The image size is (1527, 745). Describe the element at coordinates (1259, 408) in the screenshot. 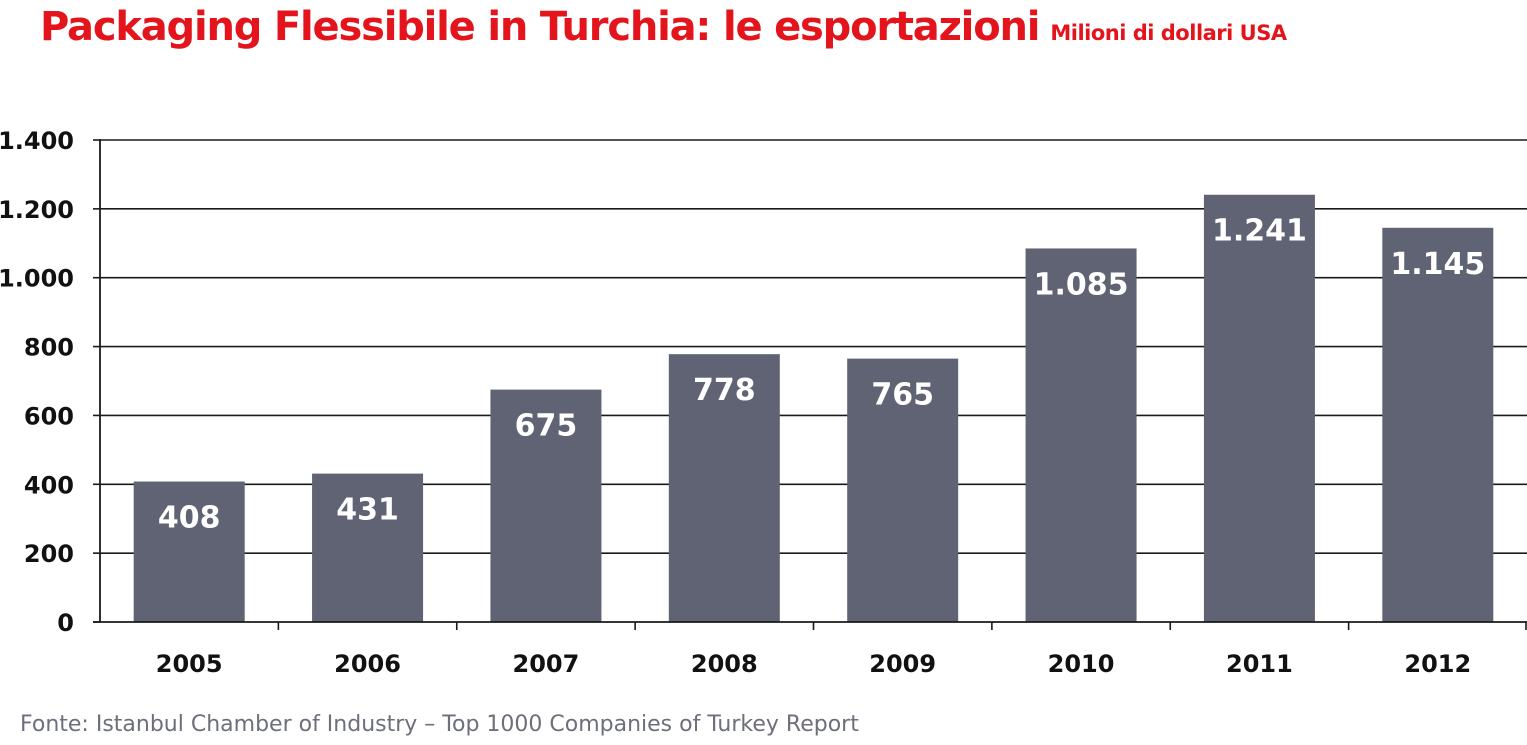

I see `bar-2011` at that location.